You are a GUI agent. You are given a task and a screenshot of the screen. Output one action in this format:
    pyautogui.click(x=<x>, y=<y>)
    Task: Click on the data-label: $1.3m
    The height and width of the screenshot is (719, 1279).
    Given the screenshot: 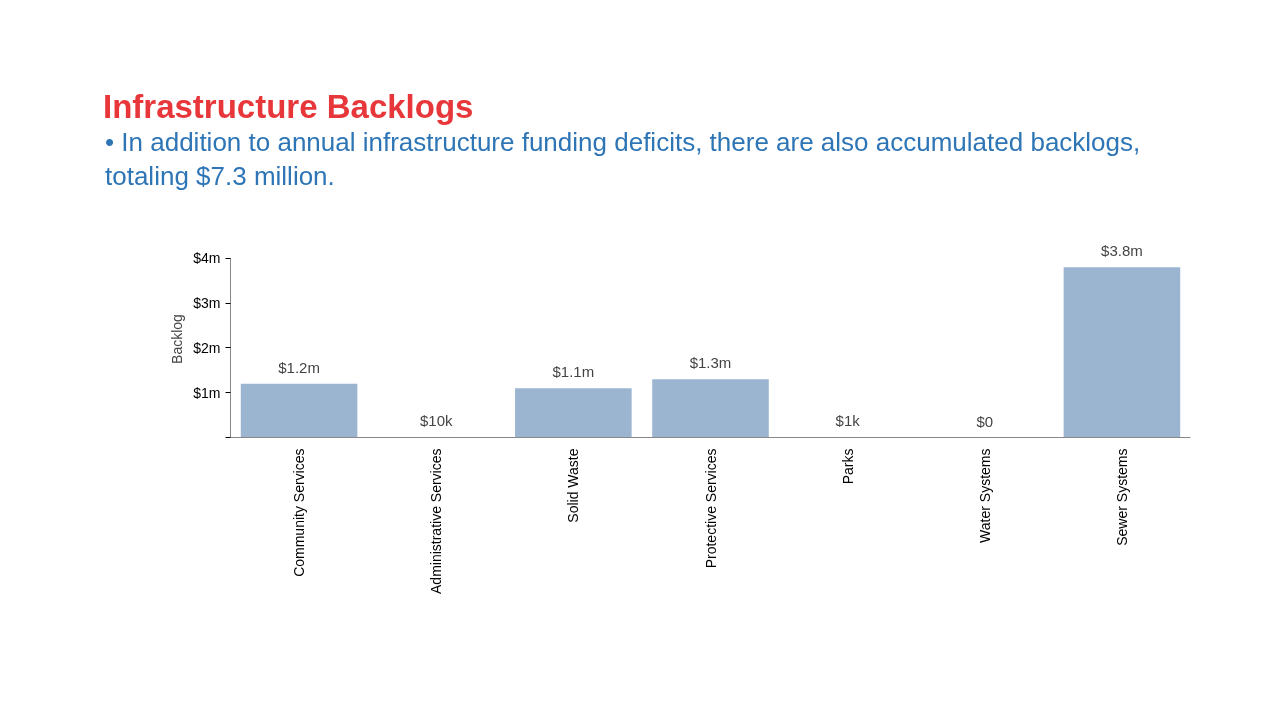 What is the action you would take?
    pyautogui.click(x=710, y=363)
    